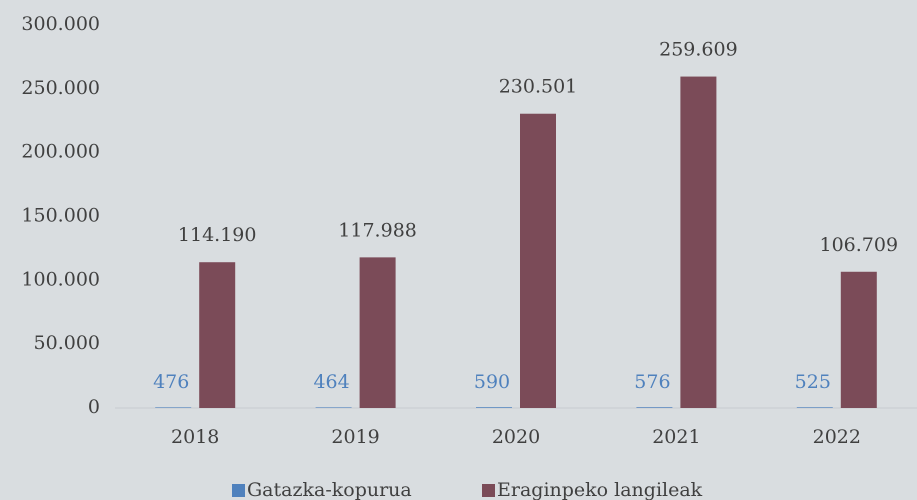 The image size is (917, 500). Describe the element at coordinates (538, 87) in the screenshot. I see `value-label: 230.501` at that location.